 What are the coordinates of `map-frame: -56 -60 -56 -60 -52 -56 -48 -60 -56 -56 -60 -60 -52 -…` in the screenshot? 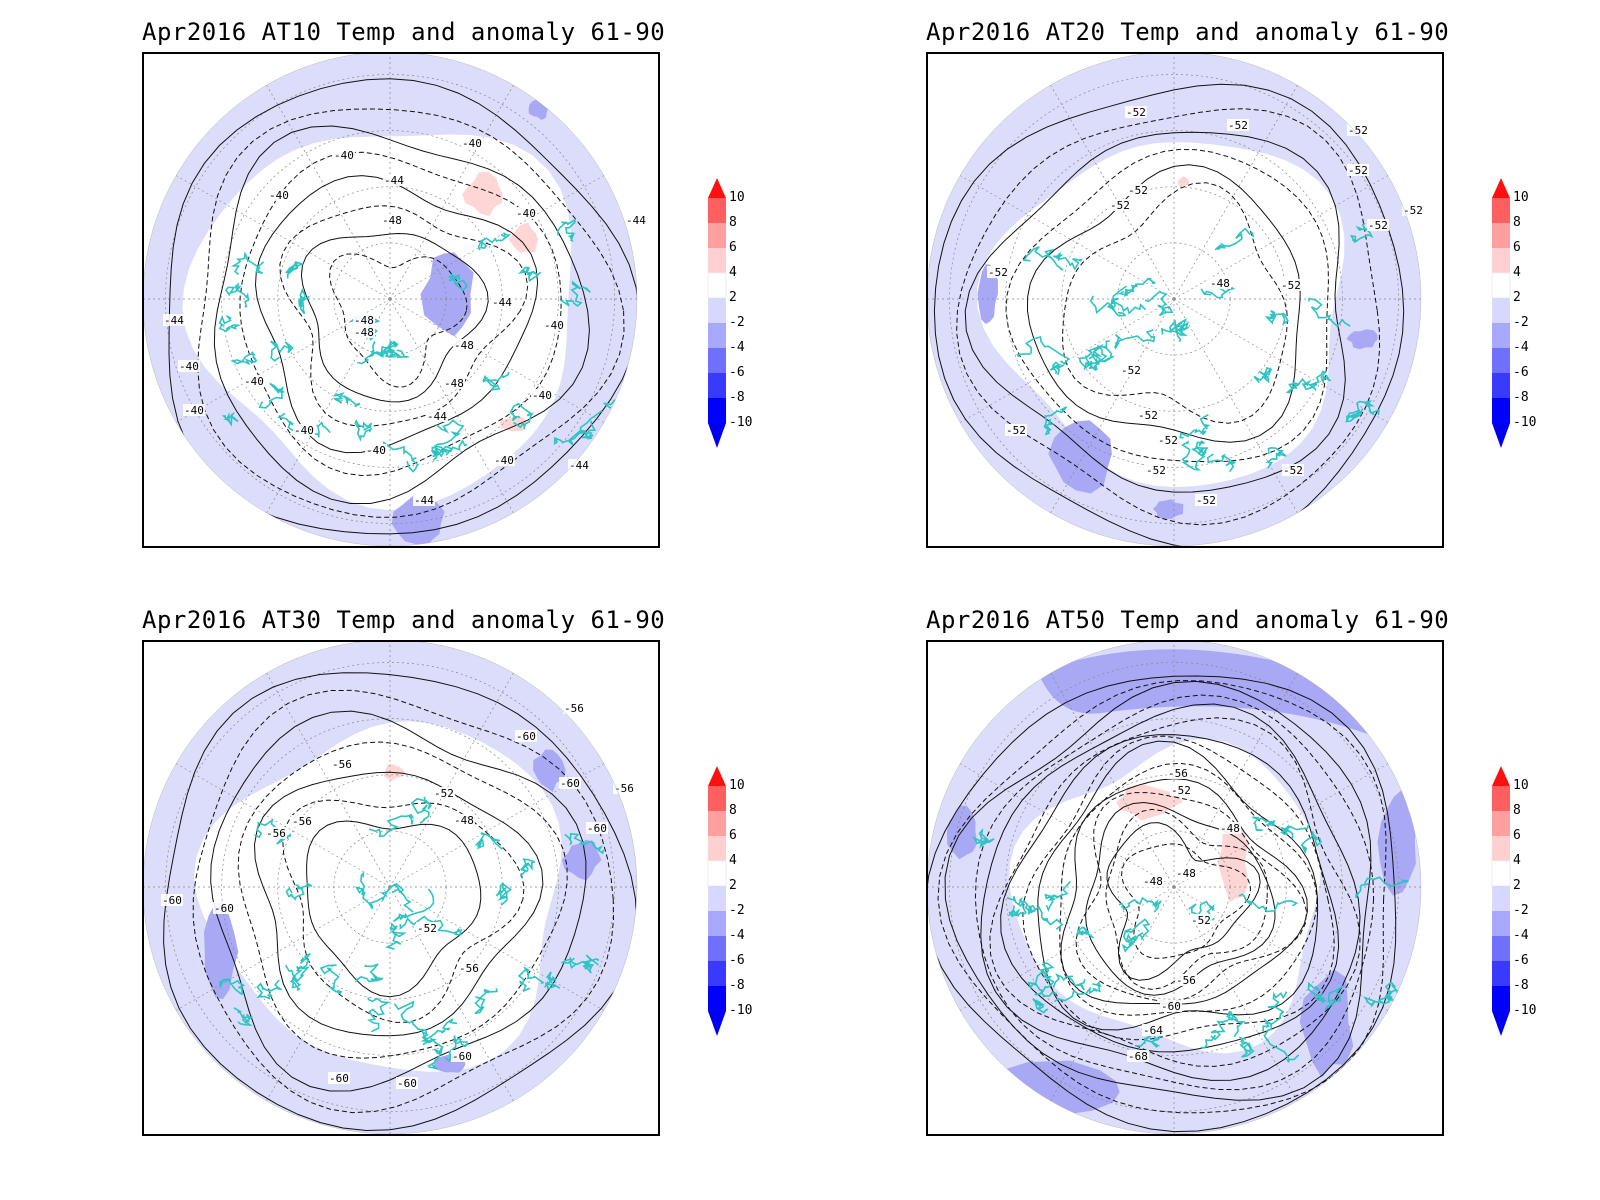 It's located at (401, 888).